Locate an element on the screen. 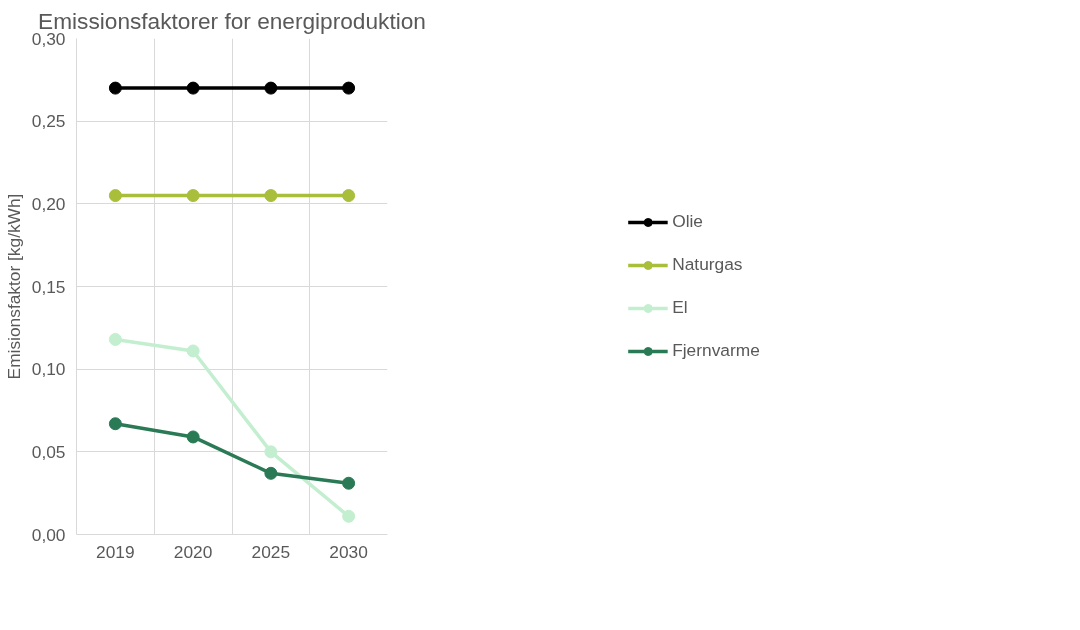 The image size is (1080, 630). x-tick-label: 2030 is located at coordinates (348, 551).